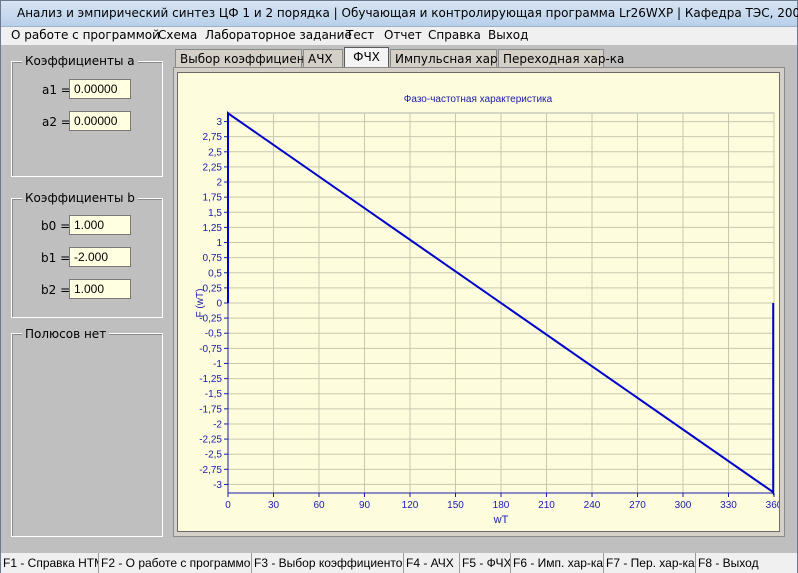  I want to click on b0-label: b0 =, so click(56, 226).